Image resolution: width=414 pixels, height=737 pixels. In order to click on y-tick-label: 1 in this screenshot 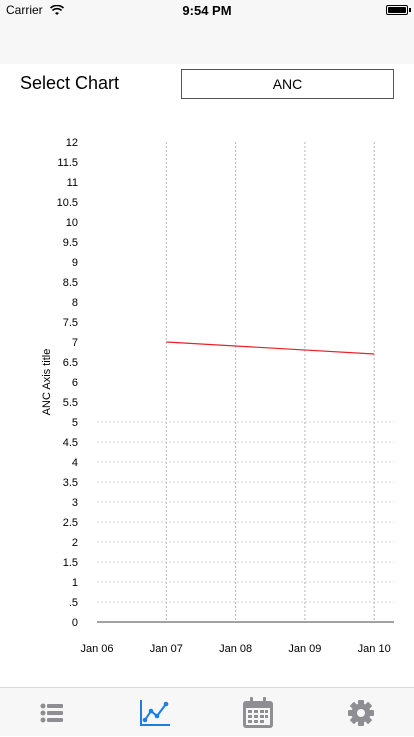, I will do `click(75, 583)`.